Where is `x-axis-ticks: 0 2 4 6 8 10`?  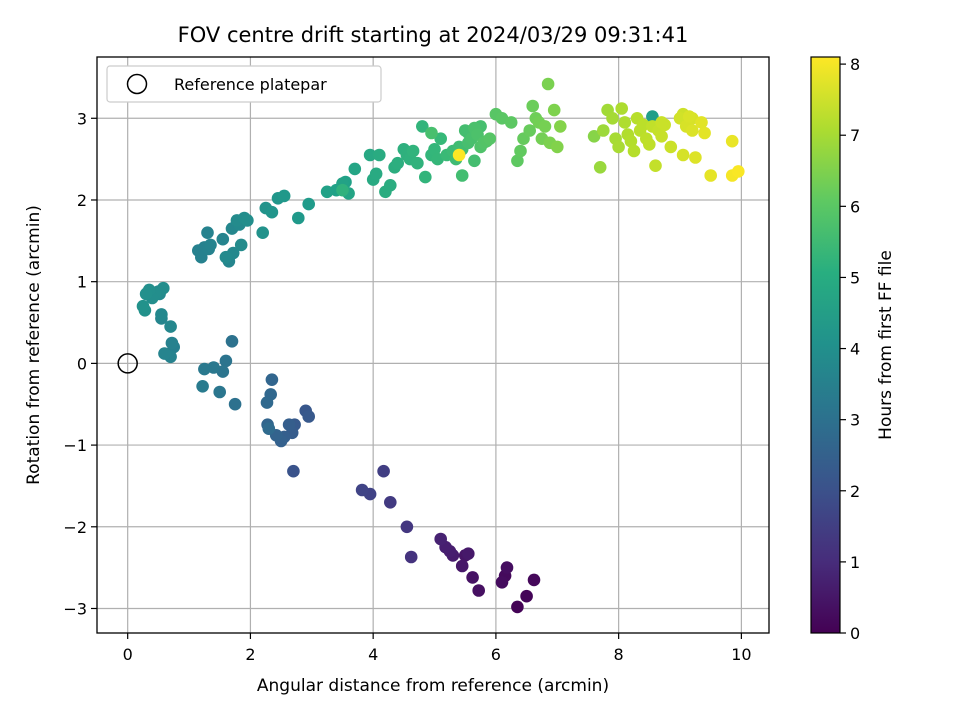
x-axis-ticks: 0 2 4 6 8 10 is located at coordinates (437, 648).